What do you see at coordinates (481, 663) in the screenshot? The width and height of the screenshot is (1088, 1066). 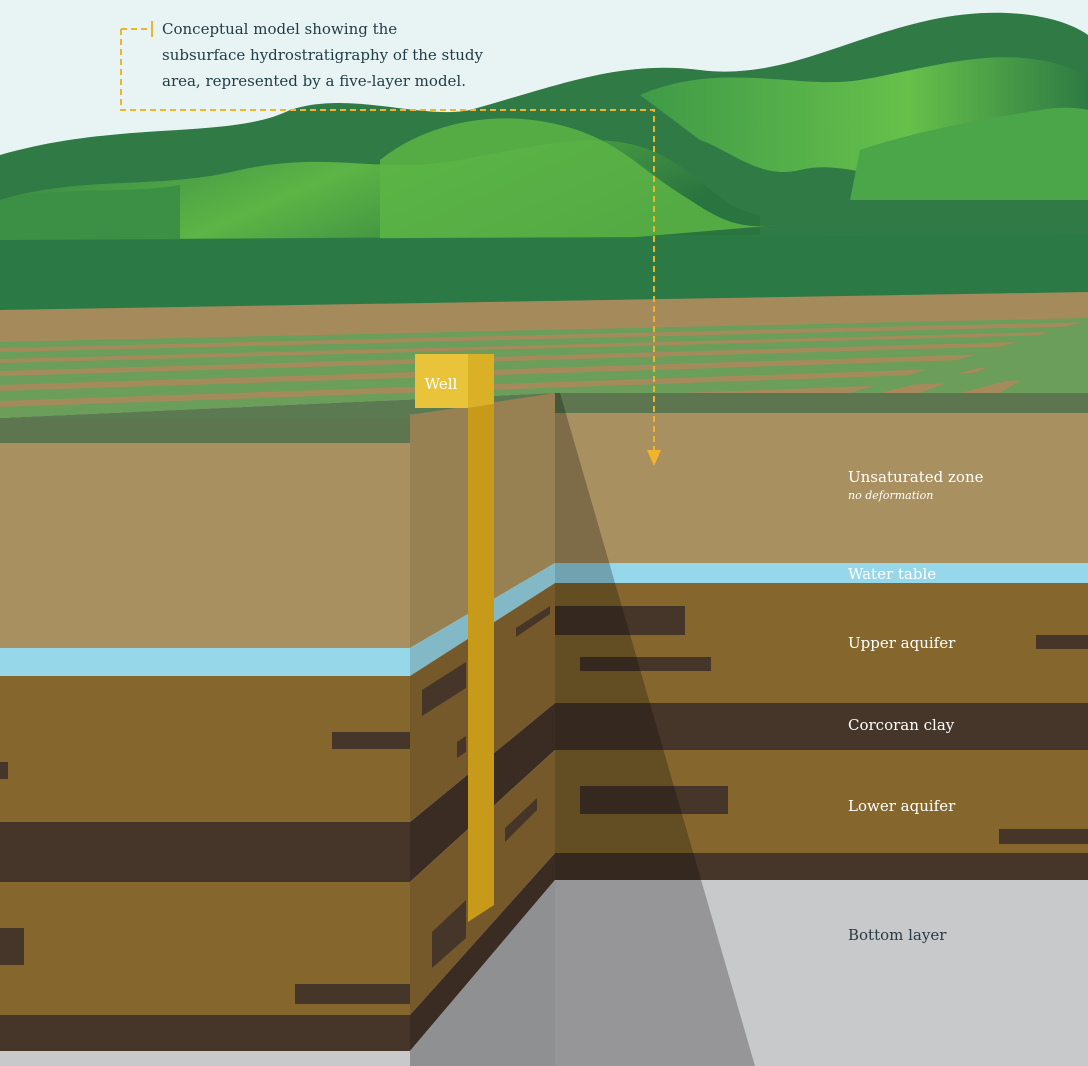 I see `well-casing` at bounding box center [481, 663].